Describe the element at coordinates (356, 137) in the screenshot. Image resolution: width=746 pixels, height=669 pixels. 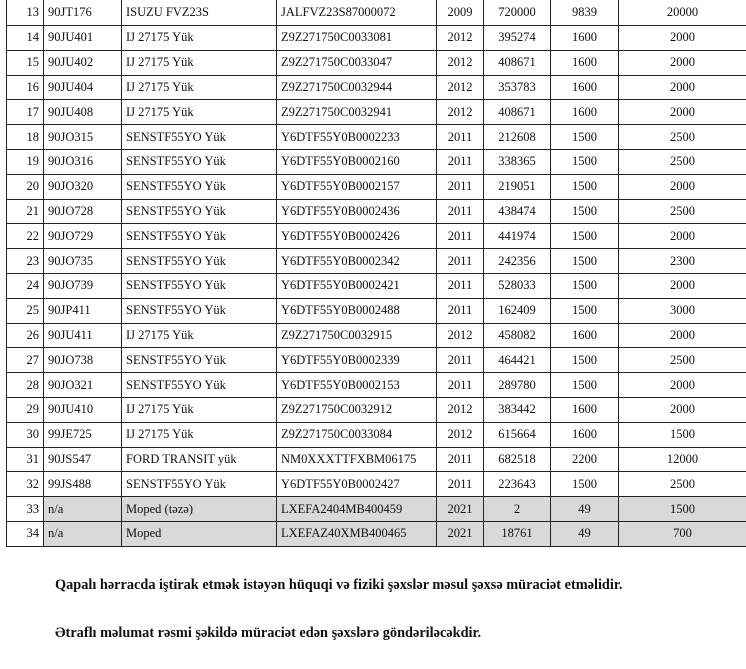
I see `vin-cell: Y6DTF55Y0B0002233` at that location.